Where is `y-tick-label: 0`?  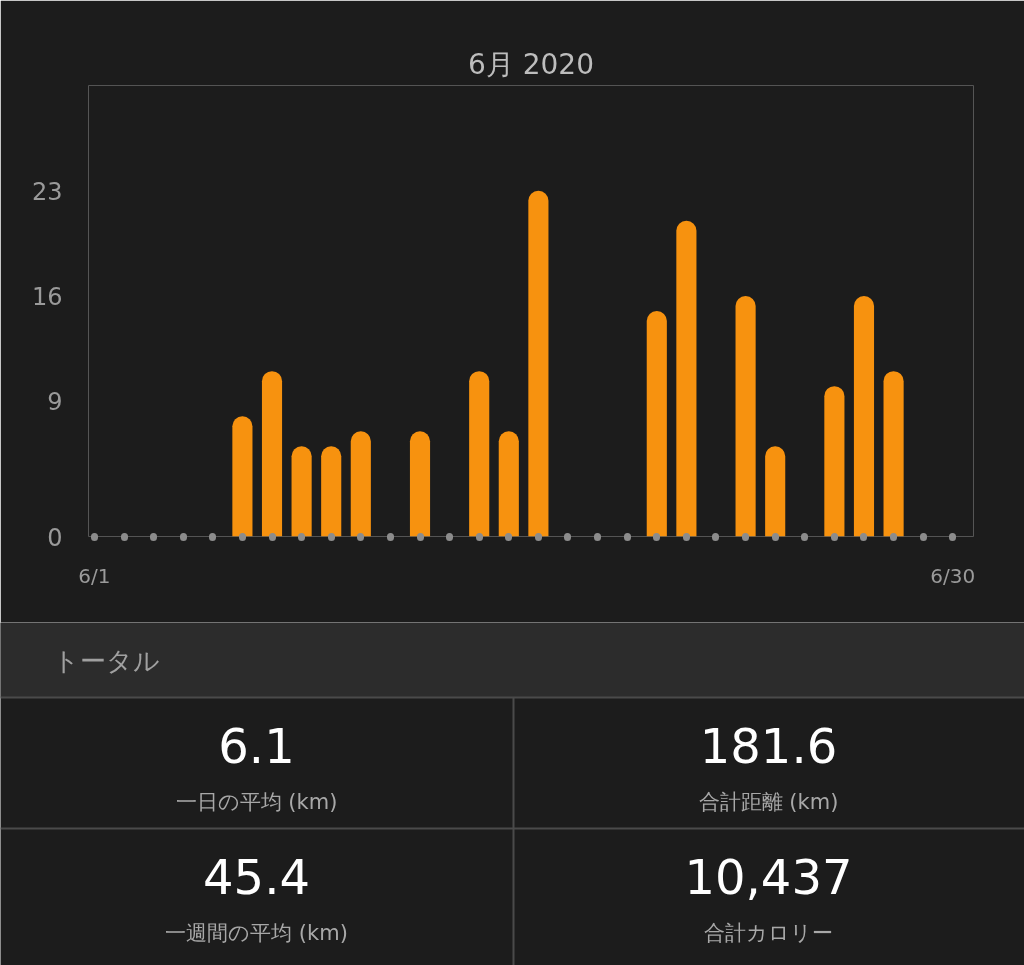 y-tick-label: 0 is located at coordinates (55, 537).